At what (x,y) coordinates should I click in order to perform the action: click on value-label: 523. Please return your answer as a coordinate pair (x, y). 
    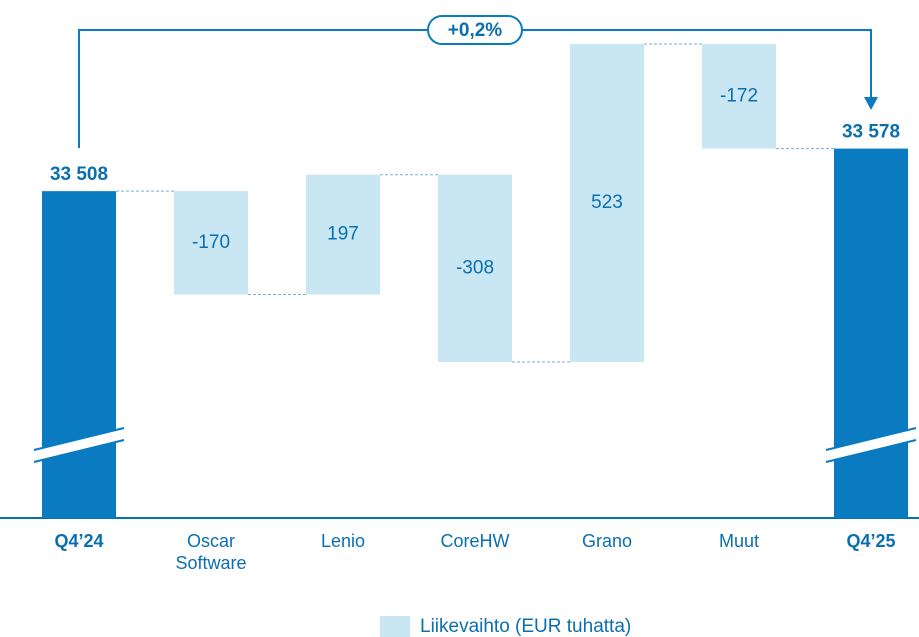
    Looking at the image, I should click on (607, 202).